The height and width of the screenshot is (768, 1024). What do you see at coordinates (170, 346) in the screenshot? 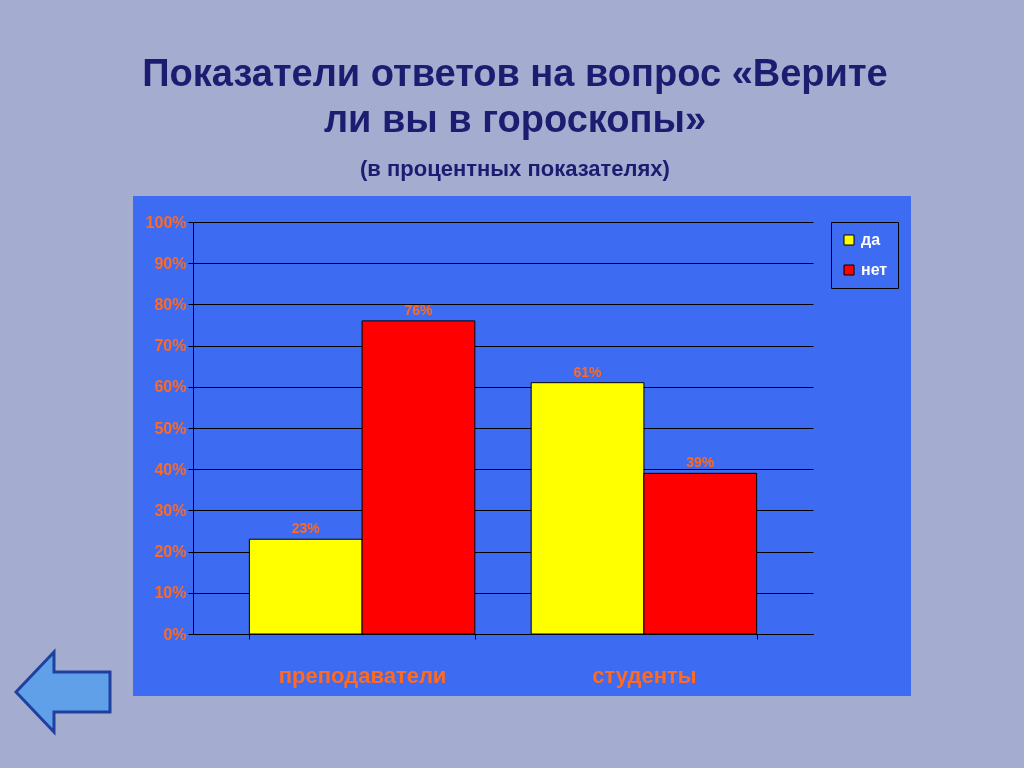
I see `y-tick-label: 70%` at bounding box center [170, 346].